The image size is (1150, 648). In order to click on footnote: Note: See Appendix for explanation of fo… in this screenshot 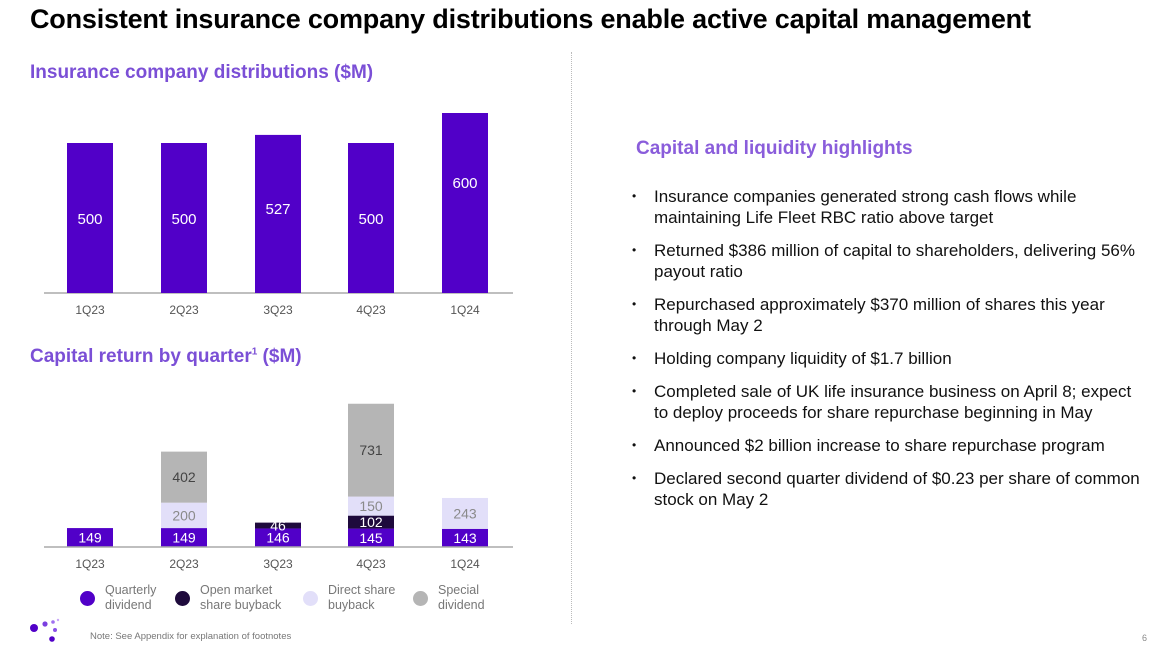, I will do `click(191, 636)`.